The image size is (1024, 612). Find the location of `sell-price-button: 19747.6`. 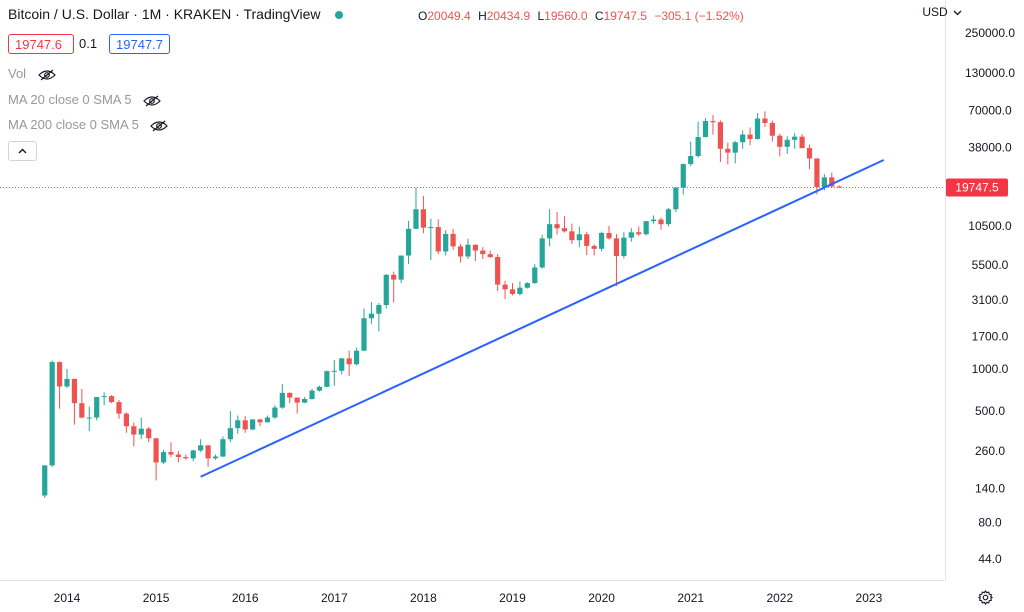

sell-price-button: 19747.6 is located at coordinates (41, 44).